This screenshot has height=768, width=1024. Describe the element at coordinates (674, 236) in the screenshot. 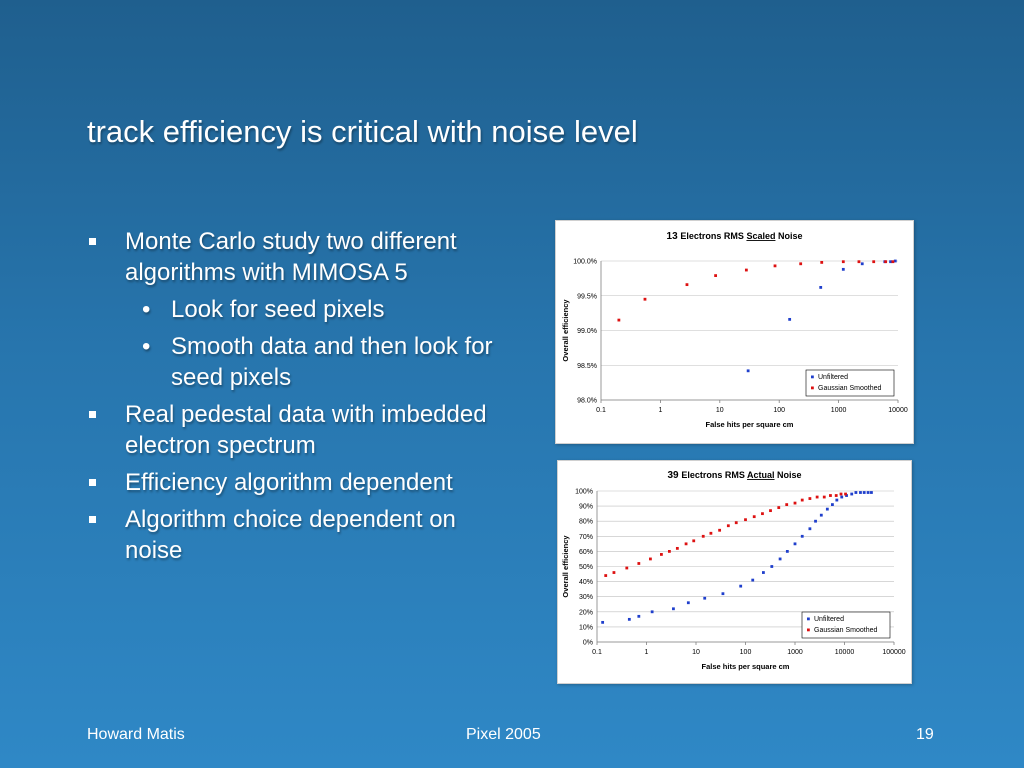

I see `chart-title-number: 13` at that location.